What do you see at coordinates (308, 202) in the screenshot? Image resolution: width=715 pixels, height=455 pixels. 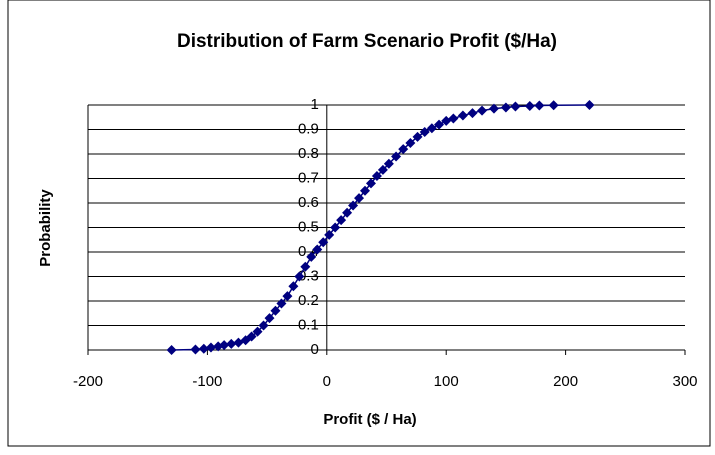 I see `y-tick-label: 0.6` at bounding box center [308, 202].